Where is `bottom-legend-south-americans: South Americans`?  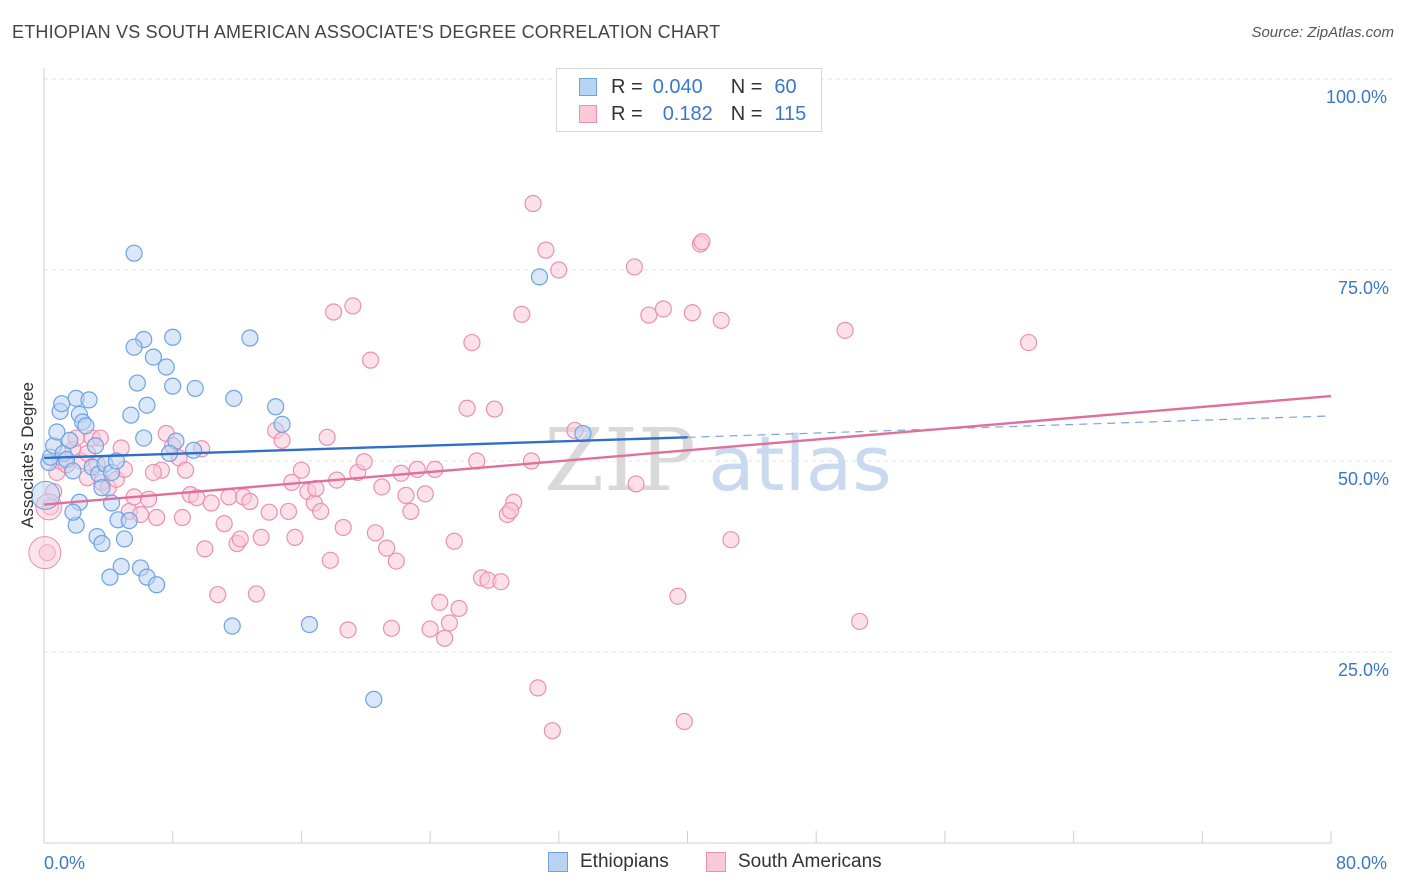
bottom-legend-south-americans: South Americans is located at coordinates (794, 862).